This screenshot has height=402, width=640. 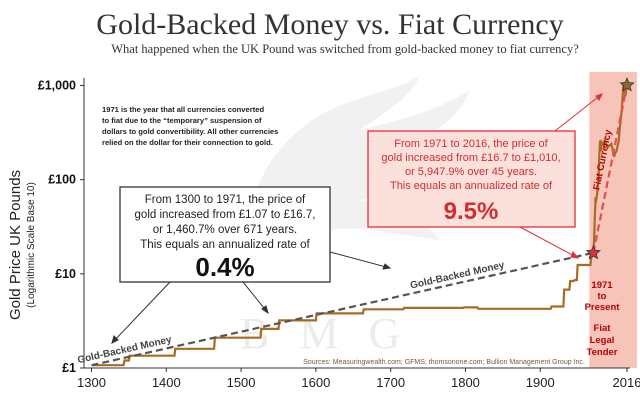 I want to click on x-axis-ticks: 1300 1400 1500 1600 1700 1800 1900 2016, so click(x=358, y=379).